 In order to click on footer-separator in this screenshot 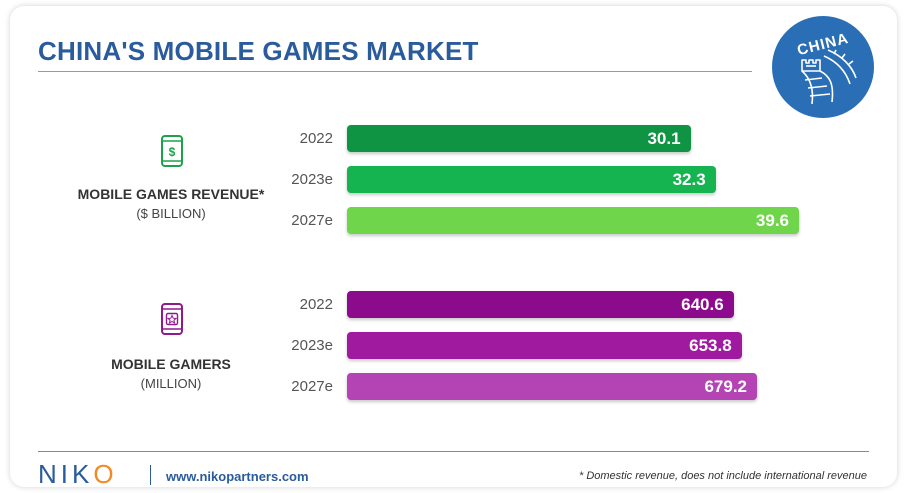, I will do `click(150, 475)`.